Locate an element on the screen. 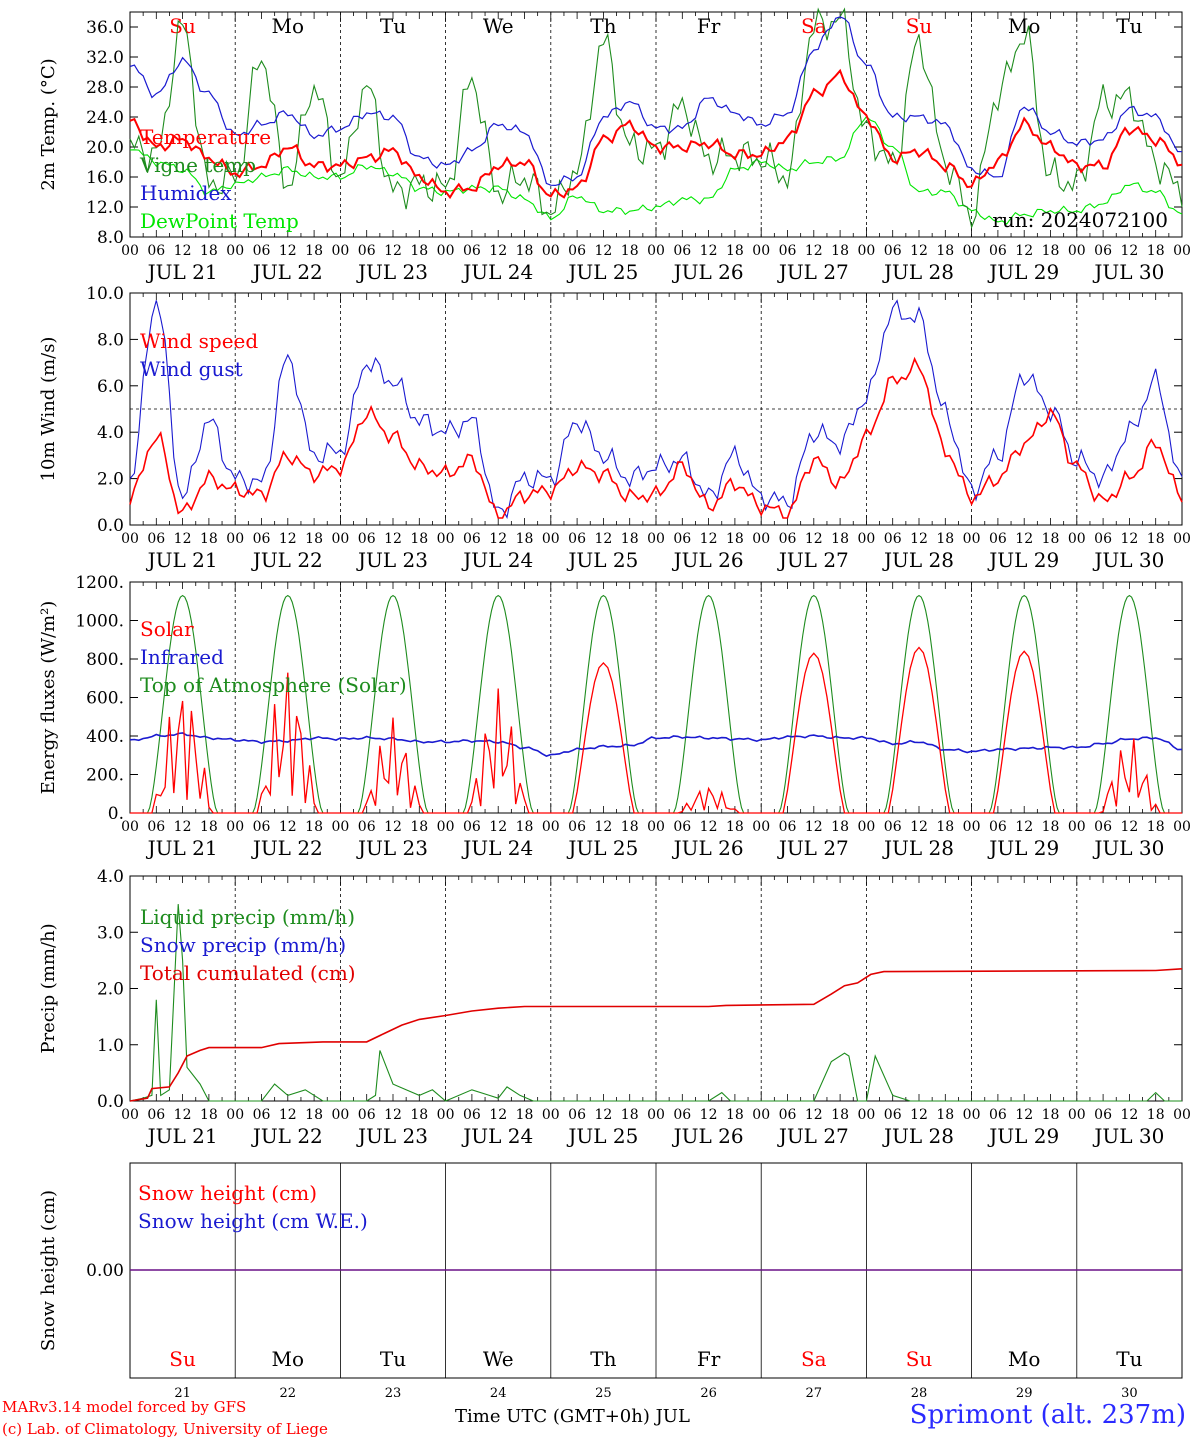 The width and height of the screenshot is (1194, 1440). date-label: JUL 27 is located at coordinates (813, 272).